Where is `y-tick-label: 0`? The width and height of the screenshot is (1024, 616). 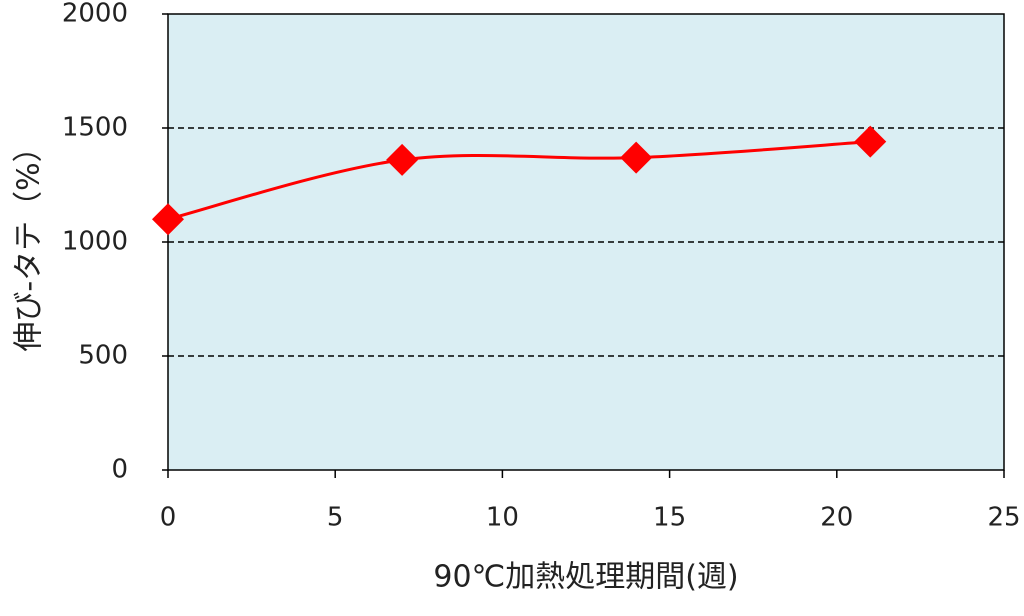 y-tick-label: 0 is located at coordinates (119, 470).